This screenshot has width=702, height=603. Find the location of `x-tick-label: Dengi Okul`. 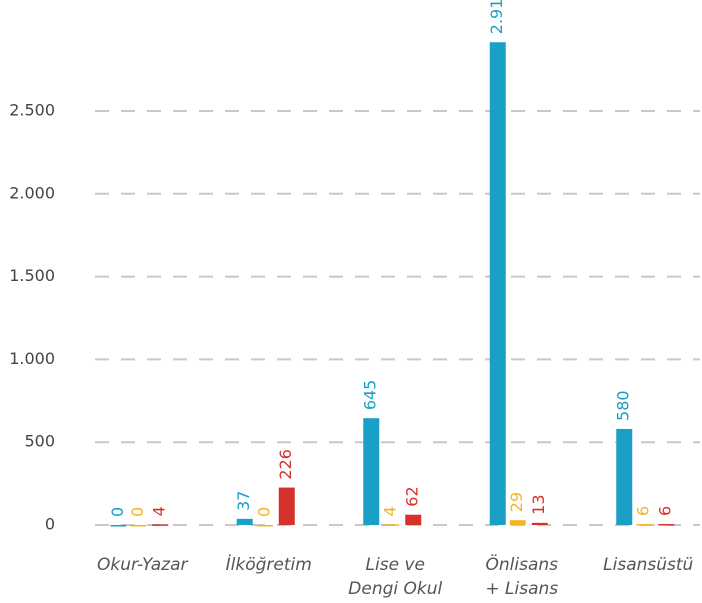

x-tick-label: Dengi Okul is located at coordinates (395, 589).